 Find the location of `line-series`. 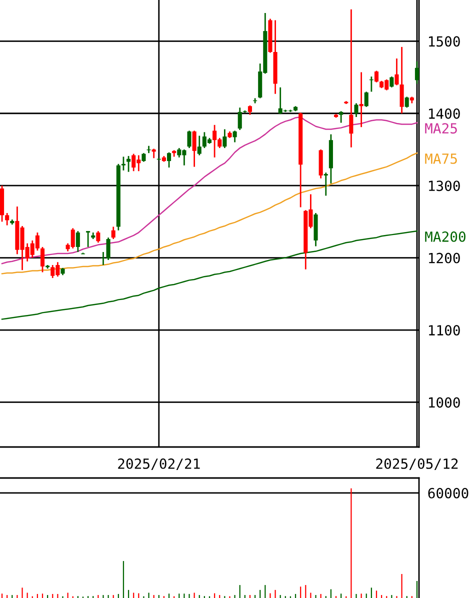

line-series is located at coordinates (209, 275).